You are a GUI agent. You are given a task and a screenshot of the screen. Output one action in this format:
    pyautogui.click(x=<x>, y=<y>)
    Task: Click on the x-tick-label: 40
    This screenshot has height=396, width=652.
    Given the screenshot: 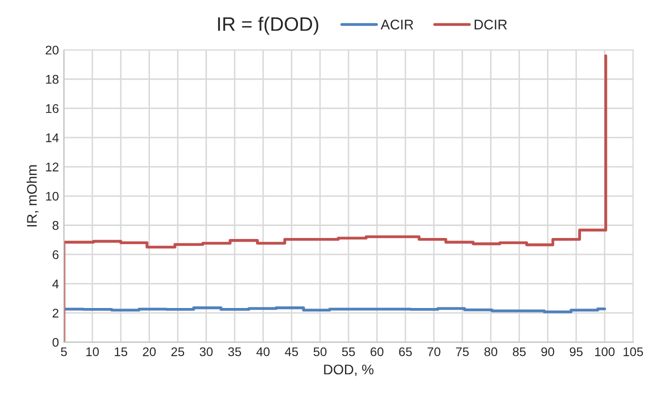 What is the action you would take?
    pyautogui.click(x=263, y=351)
    